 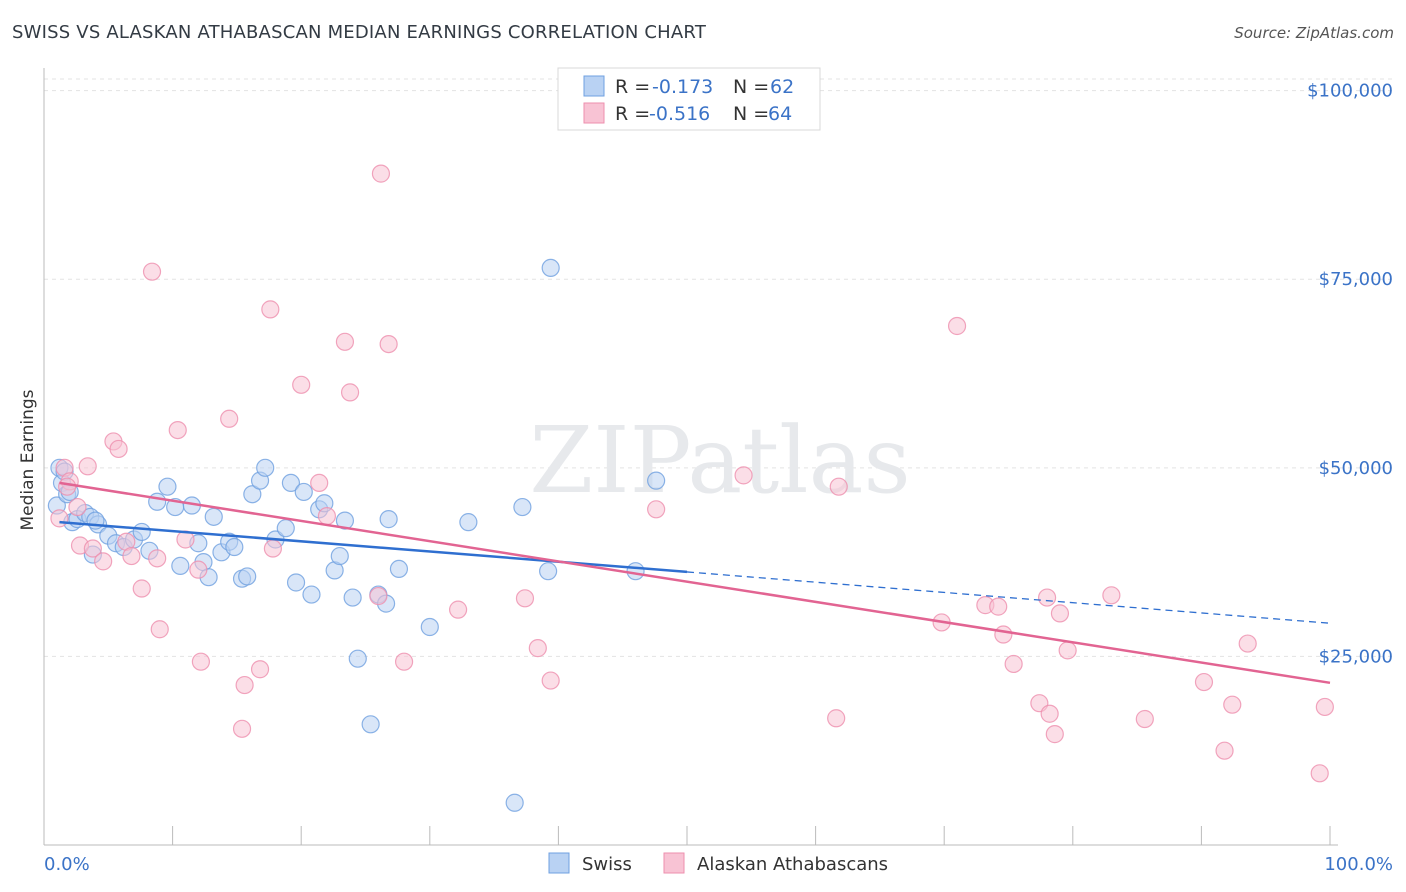 I want to click on legend-r-value: -0.516, so click(x=679, y=114).